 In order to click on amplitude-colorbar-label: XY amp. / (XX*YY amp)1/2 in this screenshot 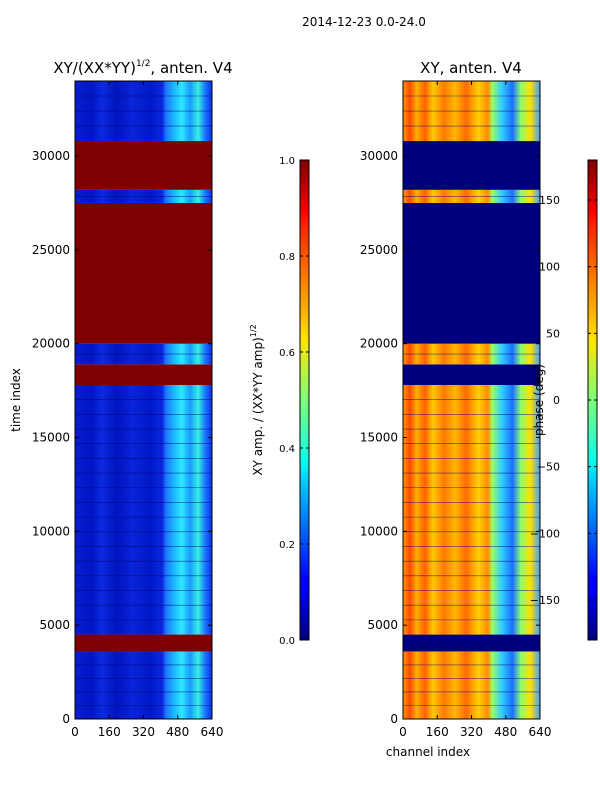, I will do `click(257, 399)`.